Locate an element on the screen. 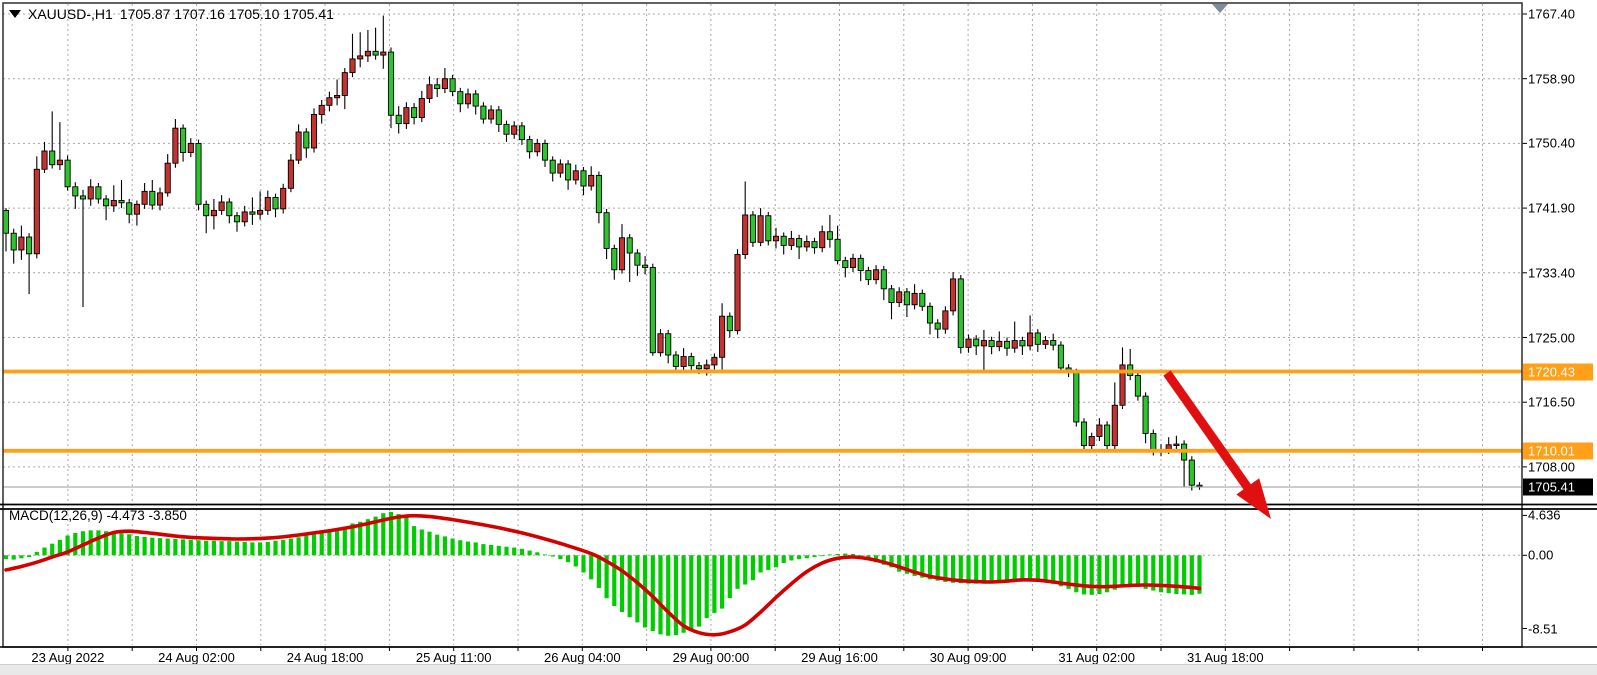  time-tick-label: 26 Aug 04:00 is located at coordinates (582, 657).